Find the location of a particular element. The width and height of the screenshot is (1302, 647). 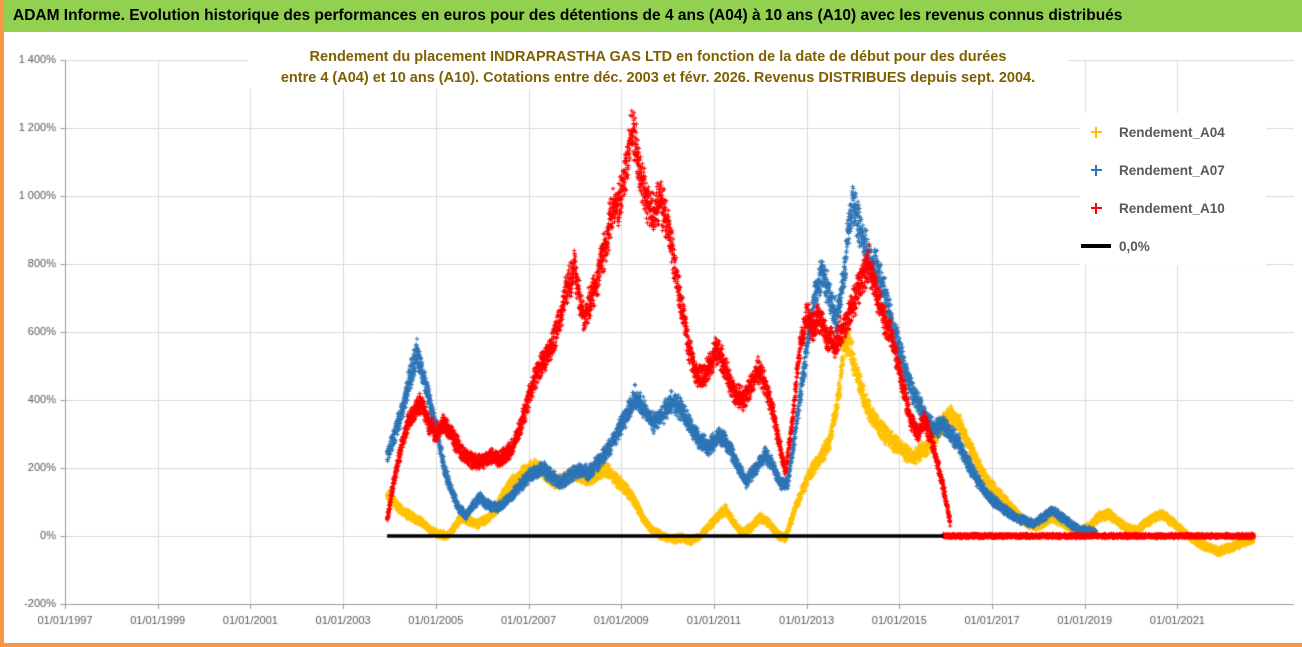

legend-label-a10: Rendement_A10 is located at coordinates (1172, 208).